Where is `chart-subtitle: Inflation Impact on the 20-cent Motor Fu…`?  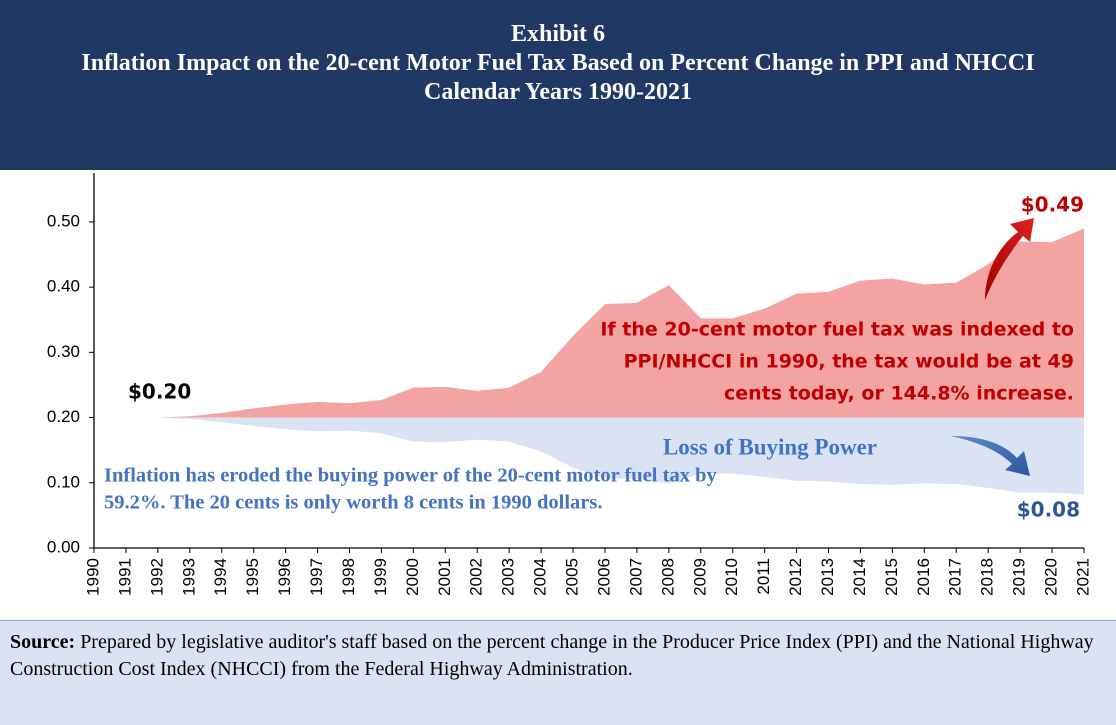
chart-subtitle: Inflation Impact on the 20-cent Motor Fu… is located at coordinates (558, 63).